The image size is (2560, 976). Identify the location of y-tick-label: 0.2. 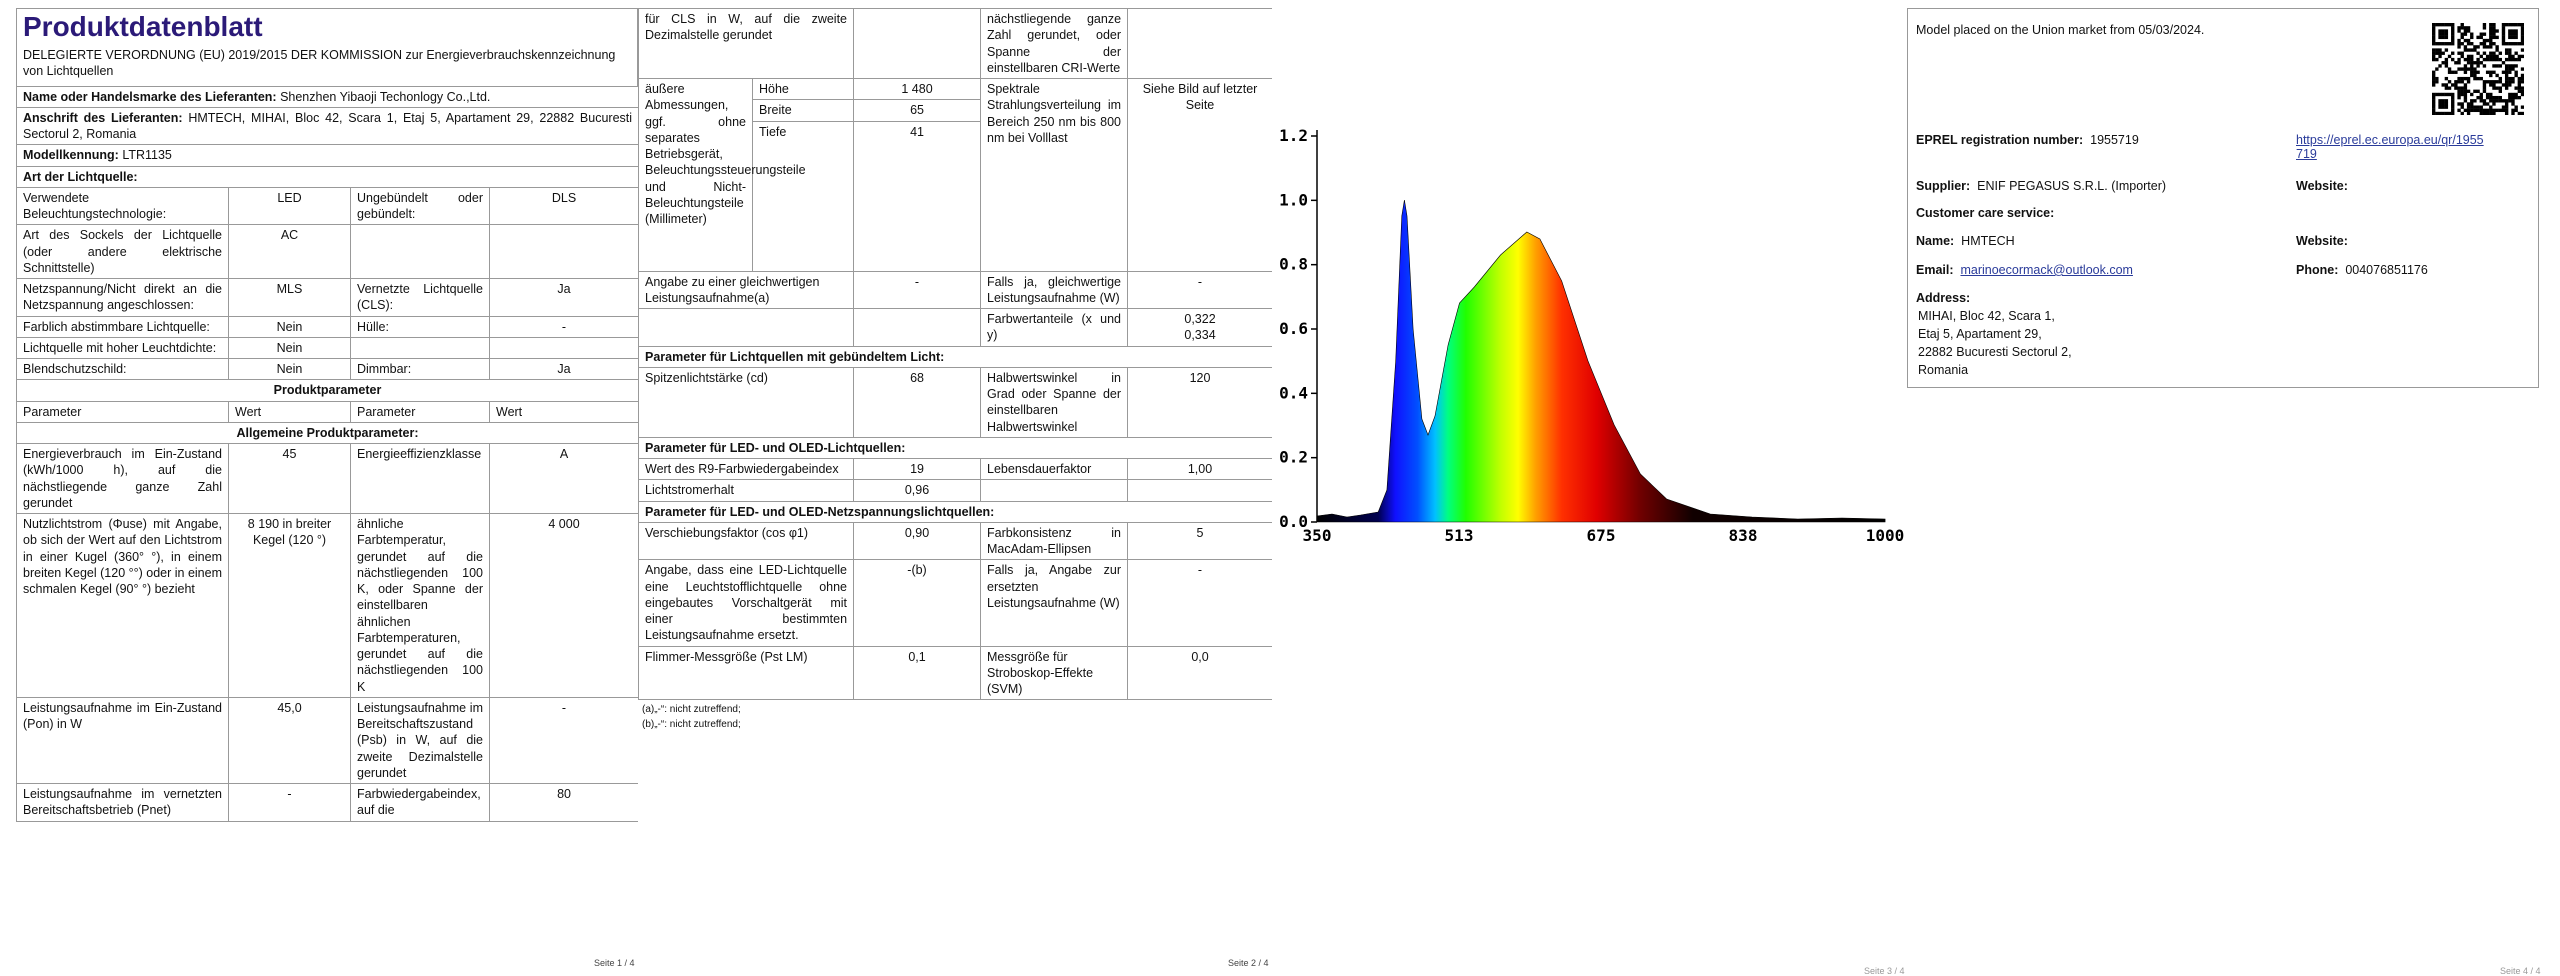
(1293, 457).